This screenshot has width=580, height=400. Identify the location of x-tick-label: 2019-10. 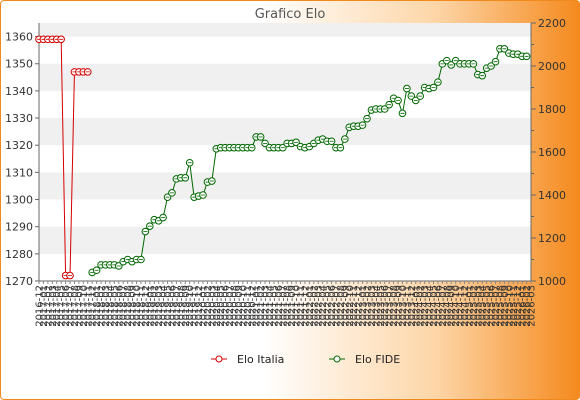
(190, 306).